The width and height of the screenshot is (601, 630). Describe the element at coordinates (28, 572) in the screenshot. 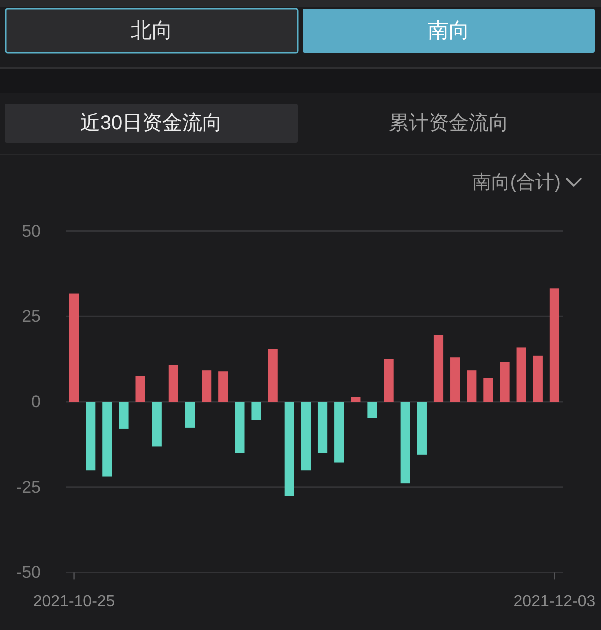

I see `y-tick-label: -50` at that location.